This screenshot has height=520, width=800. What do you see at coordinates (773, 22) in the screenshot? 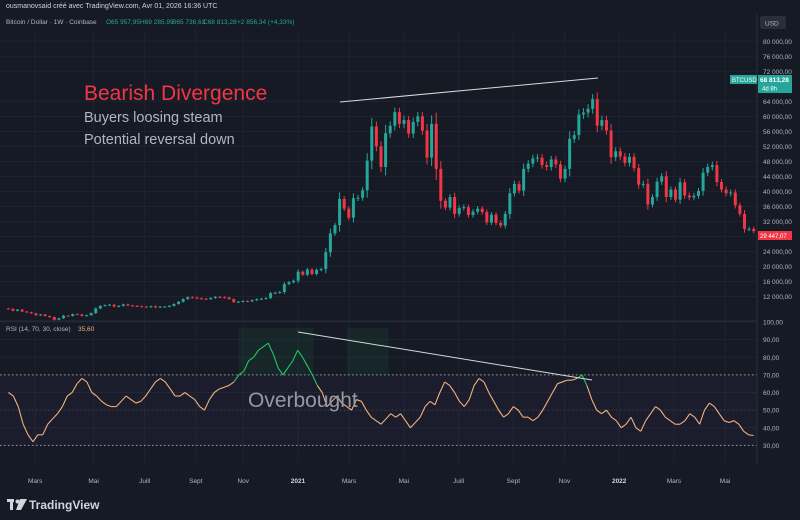
I see `currency-badge` at bounding box center [773, 22].